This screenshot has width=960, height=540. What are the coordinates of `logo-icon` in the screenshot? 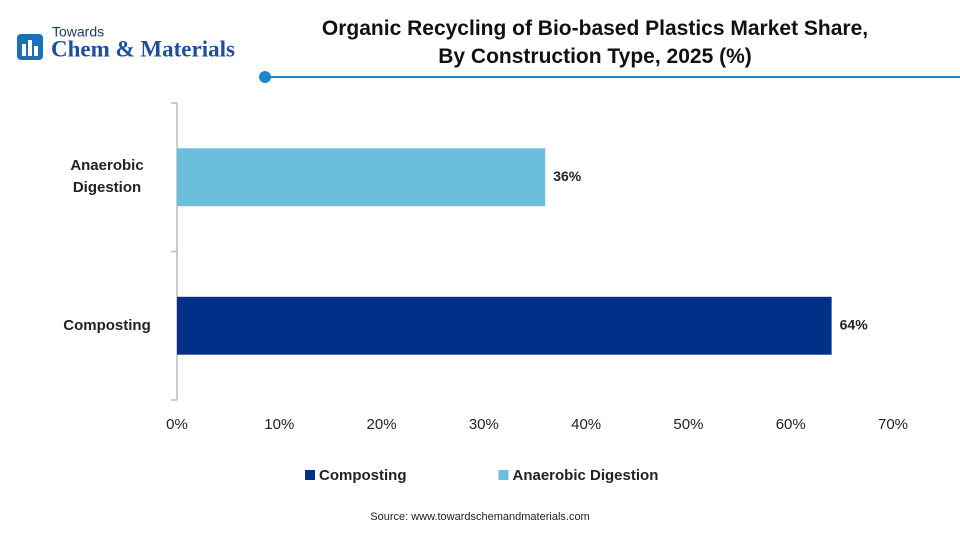 It's located at (30, 47).